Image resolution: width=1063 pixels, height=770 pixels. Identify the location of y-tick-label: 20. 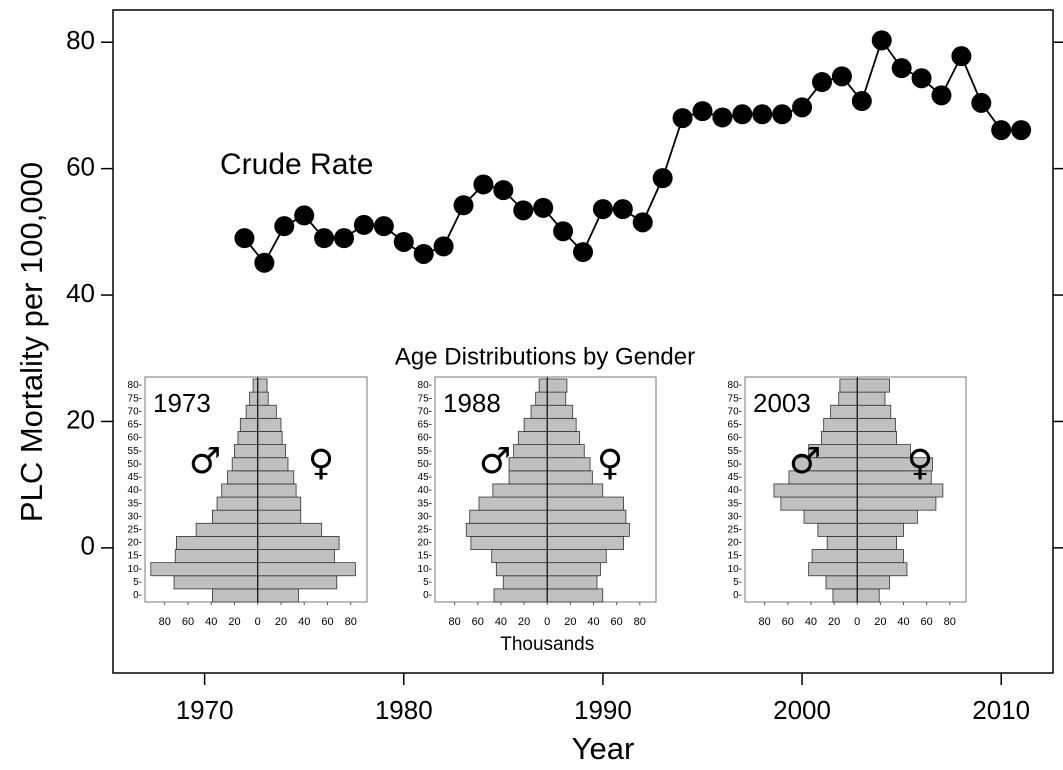
(80, 419).